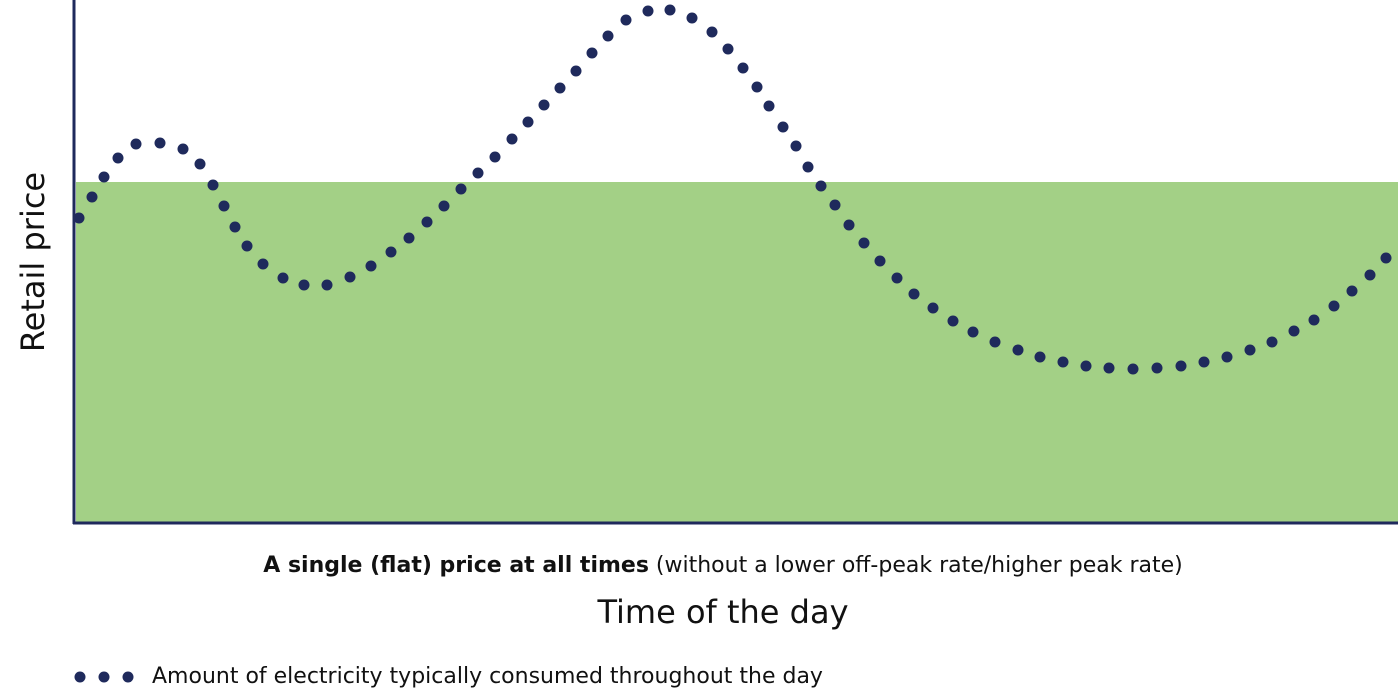  I want to click on annotation-bold: A single (flat) price at all times, so click(456, 565).